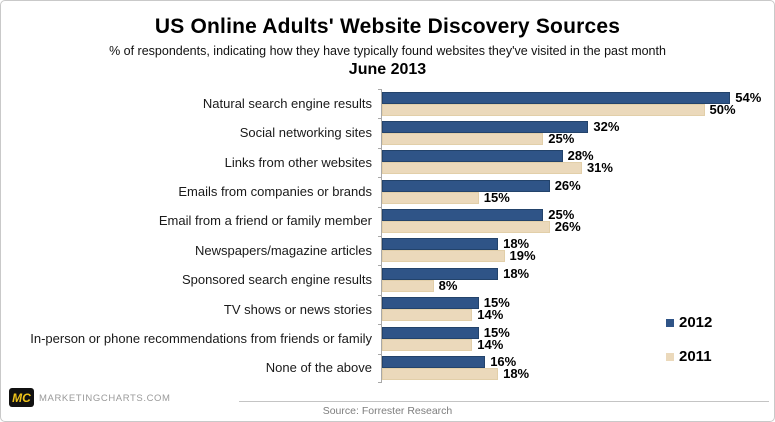 This screenshot has height=422, width=775. Describe the element at coordinates (488, 156) in the screenshot. I see `bar-2012: 28%` at that location.